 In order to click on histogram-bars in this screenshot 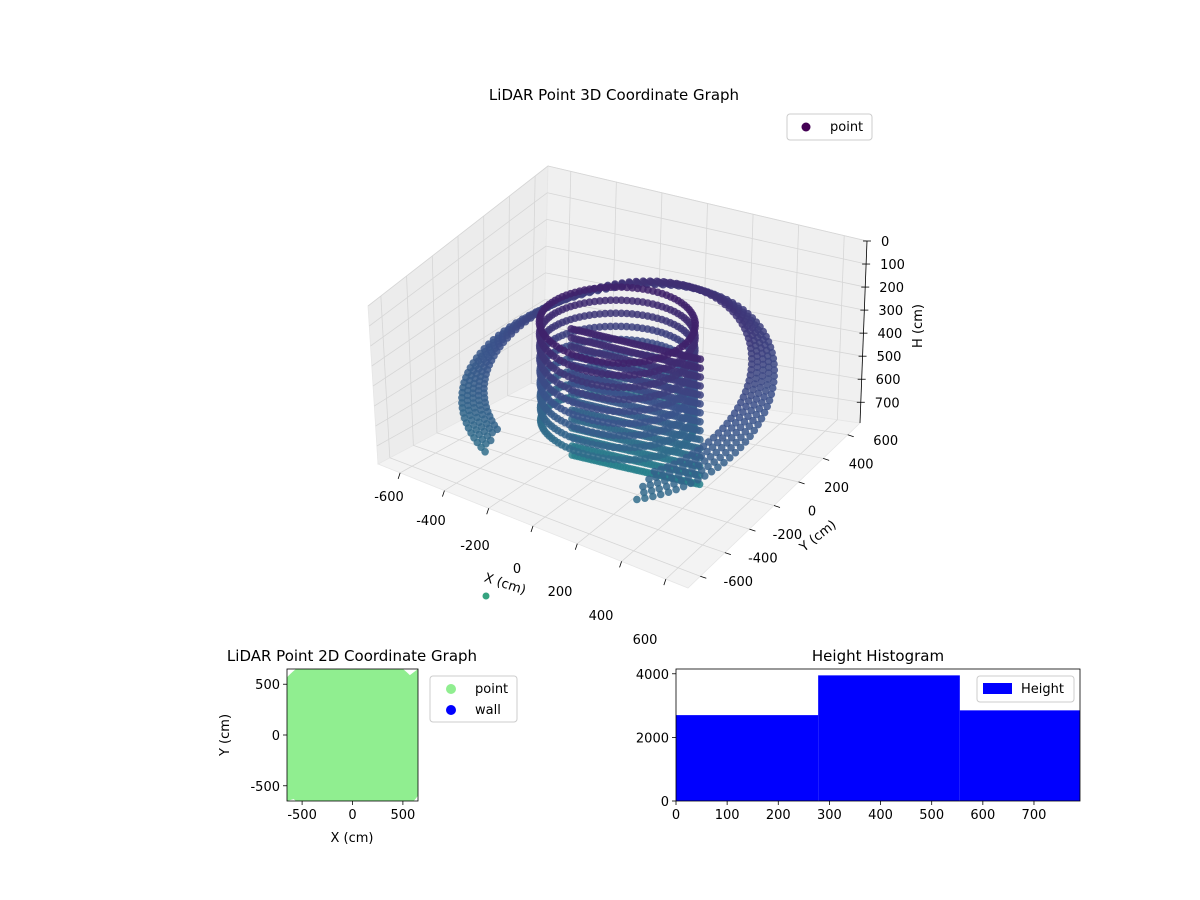, I will do `click(878, 738)`.